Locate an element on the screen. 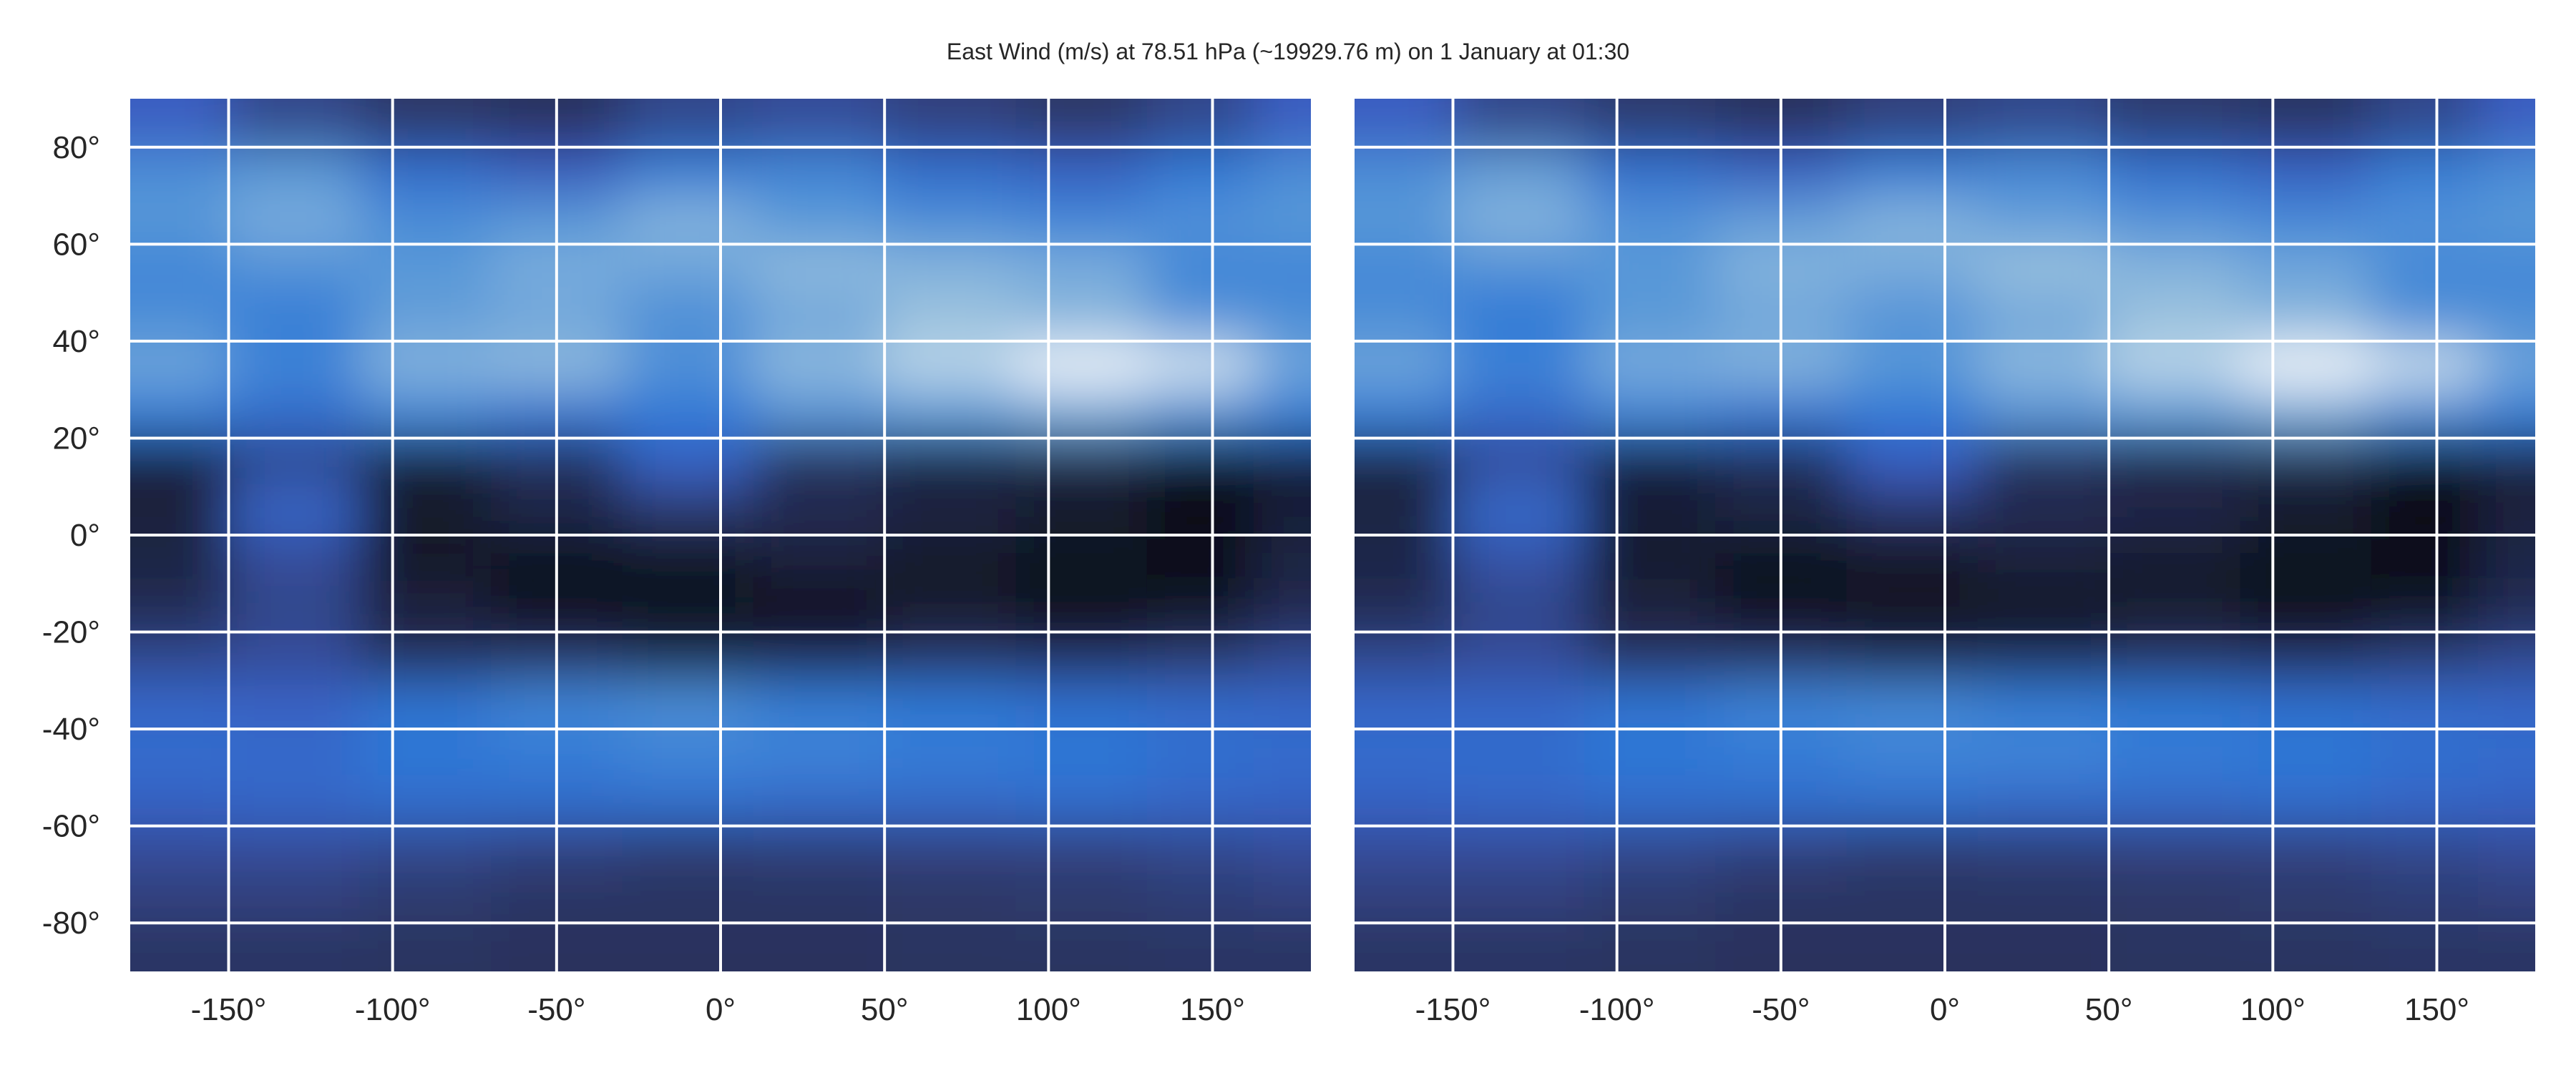 This screenshot has width=2576, height=1073. x-tick-label: -50° is located at coordinates (556, 1010).